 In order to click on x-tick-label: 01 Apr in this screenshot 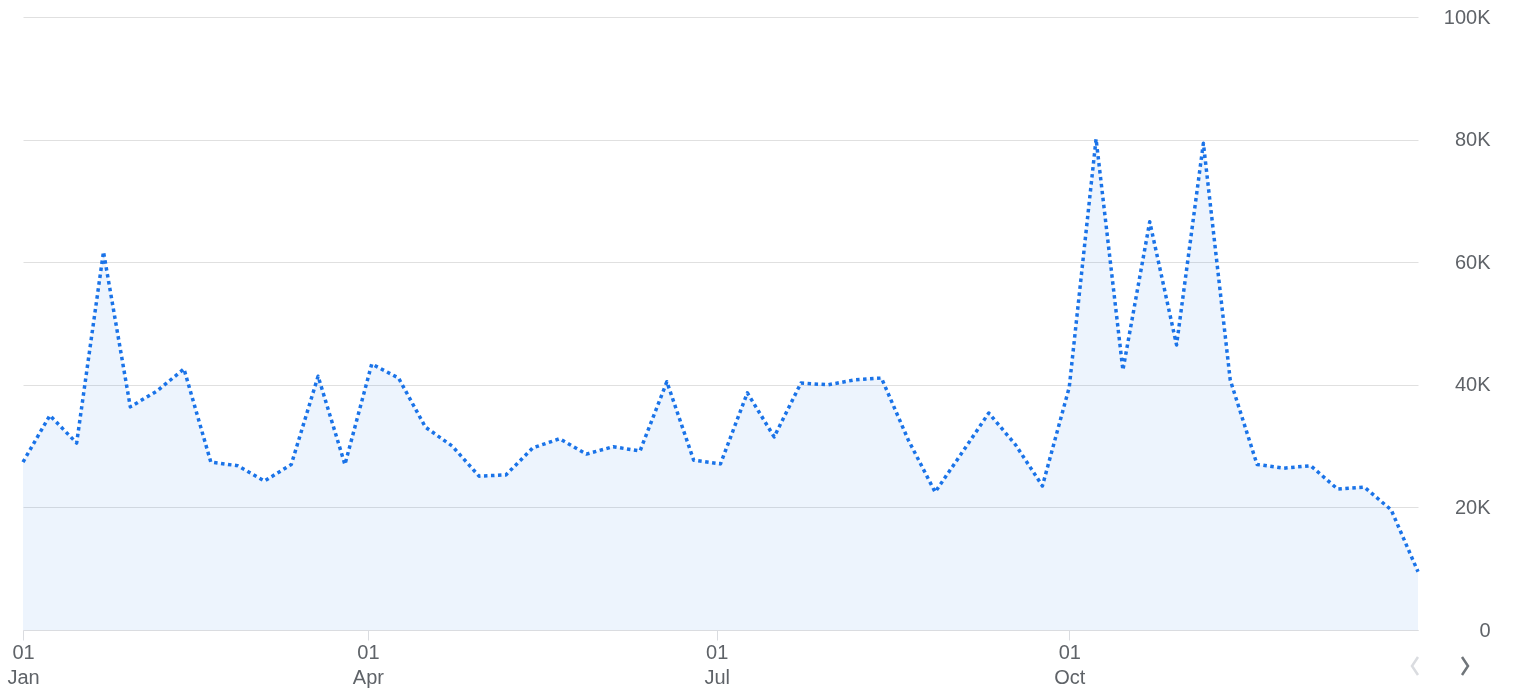, I will do `click(368, 664)`.